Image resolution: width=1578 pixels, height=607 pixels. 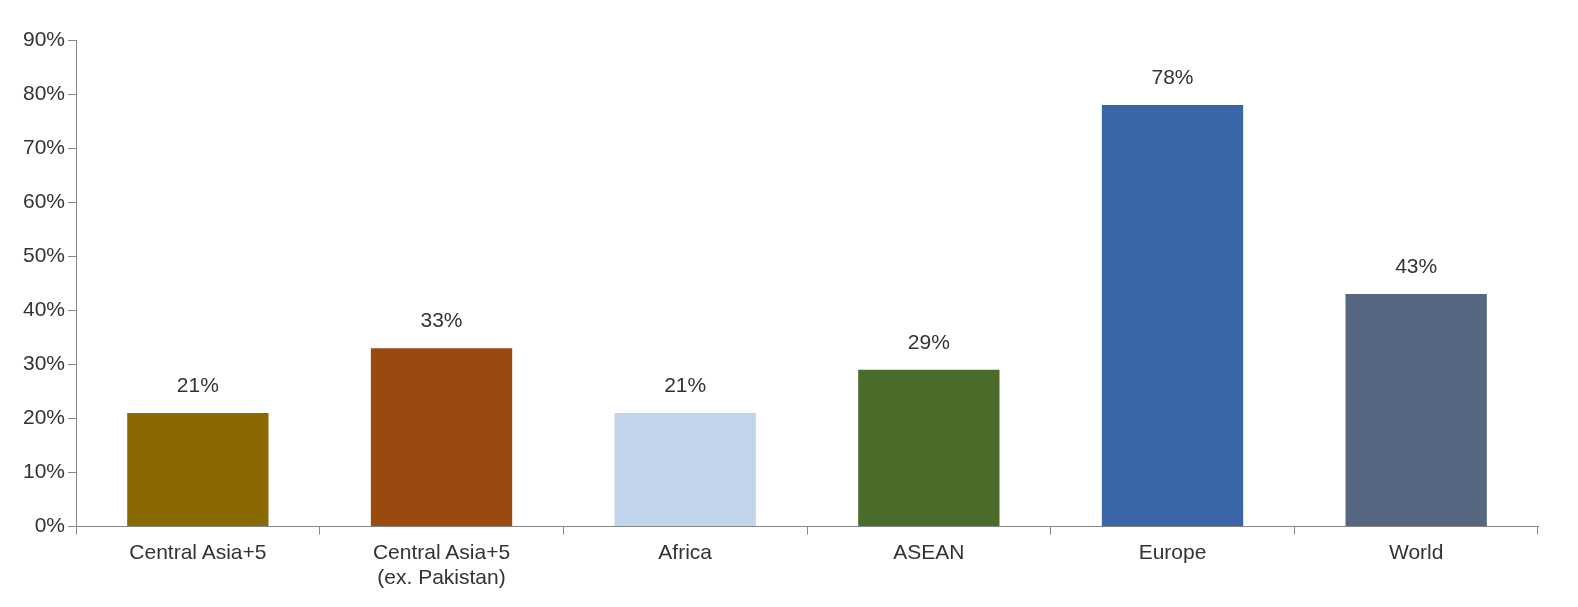 I want to click on y-tick-label: 30%, so click(x=44, y=363).